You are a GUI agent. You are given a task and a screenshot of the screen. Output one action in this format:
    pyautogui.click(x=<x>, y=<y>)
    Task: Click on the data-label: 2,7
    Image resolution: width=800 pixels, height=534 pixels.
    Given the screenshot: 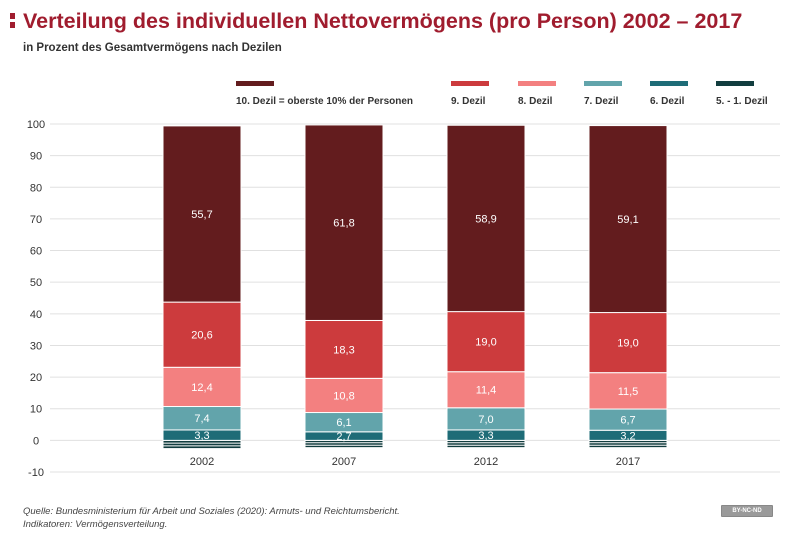 What is the action you would take?
    pyautogui.click(x=343, y=437)
    